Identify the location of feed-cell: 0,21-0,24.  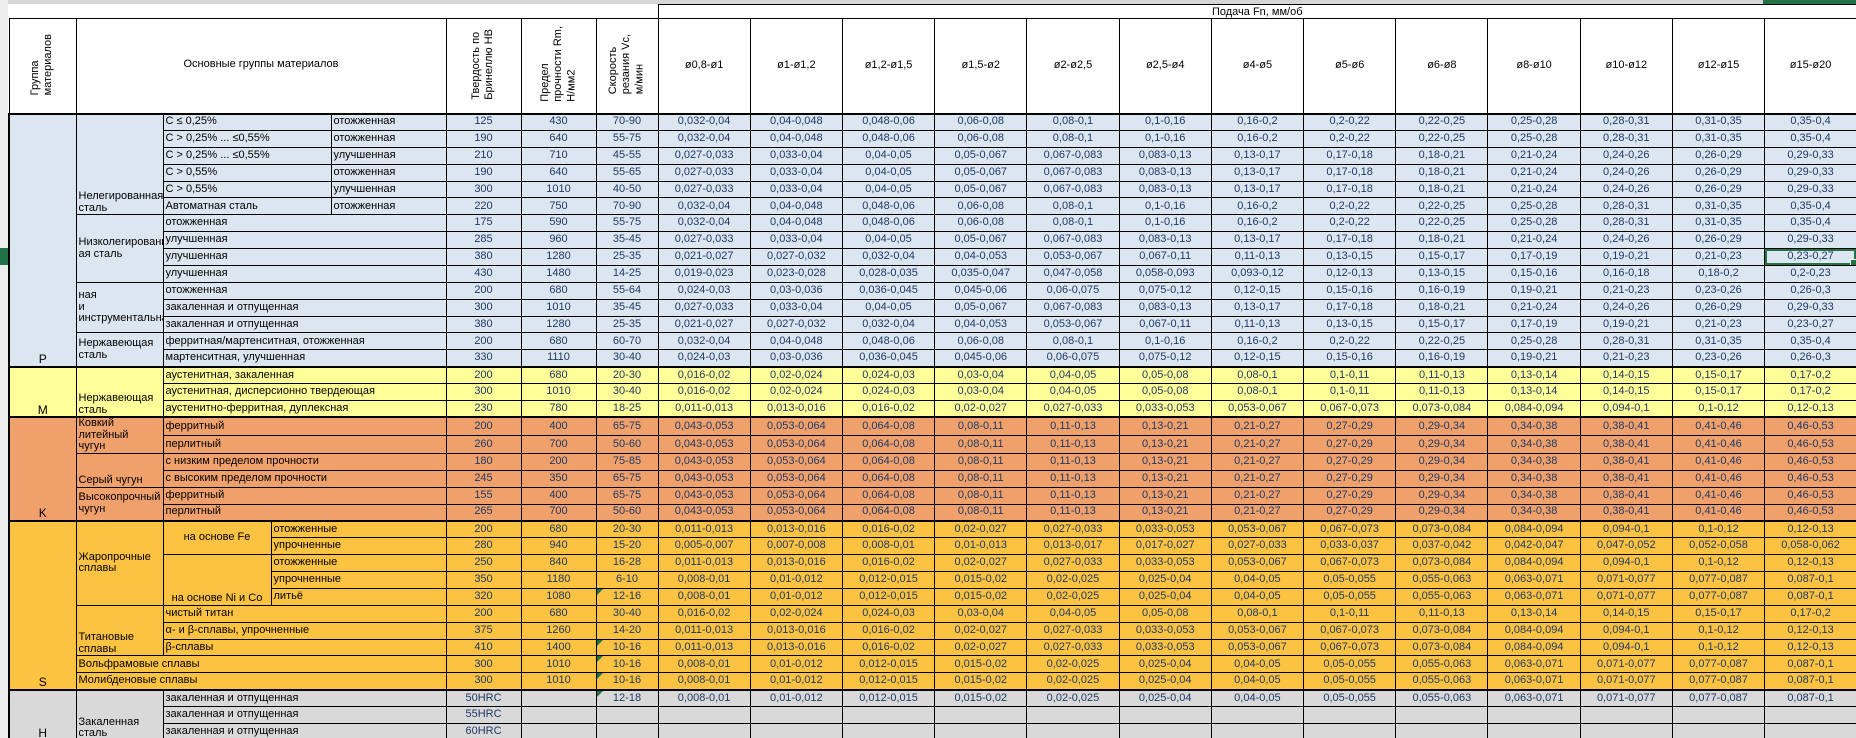
(1534, 240).